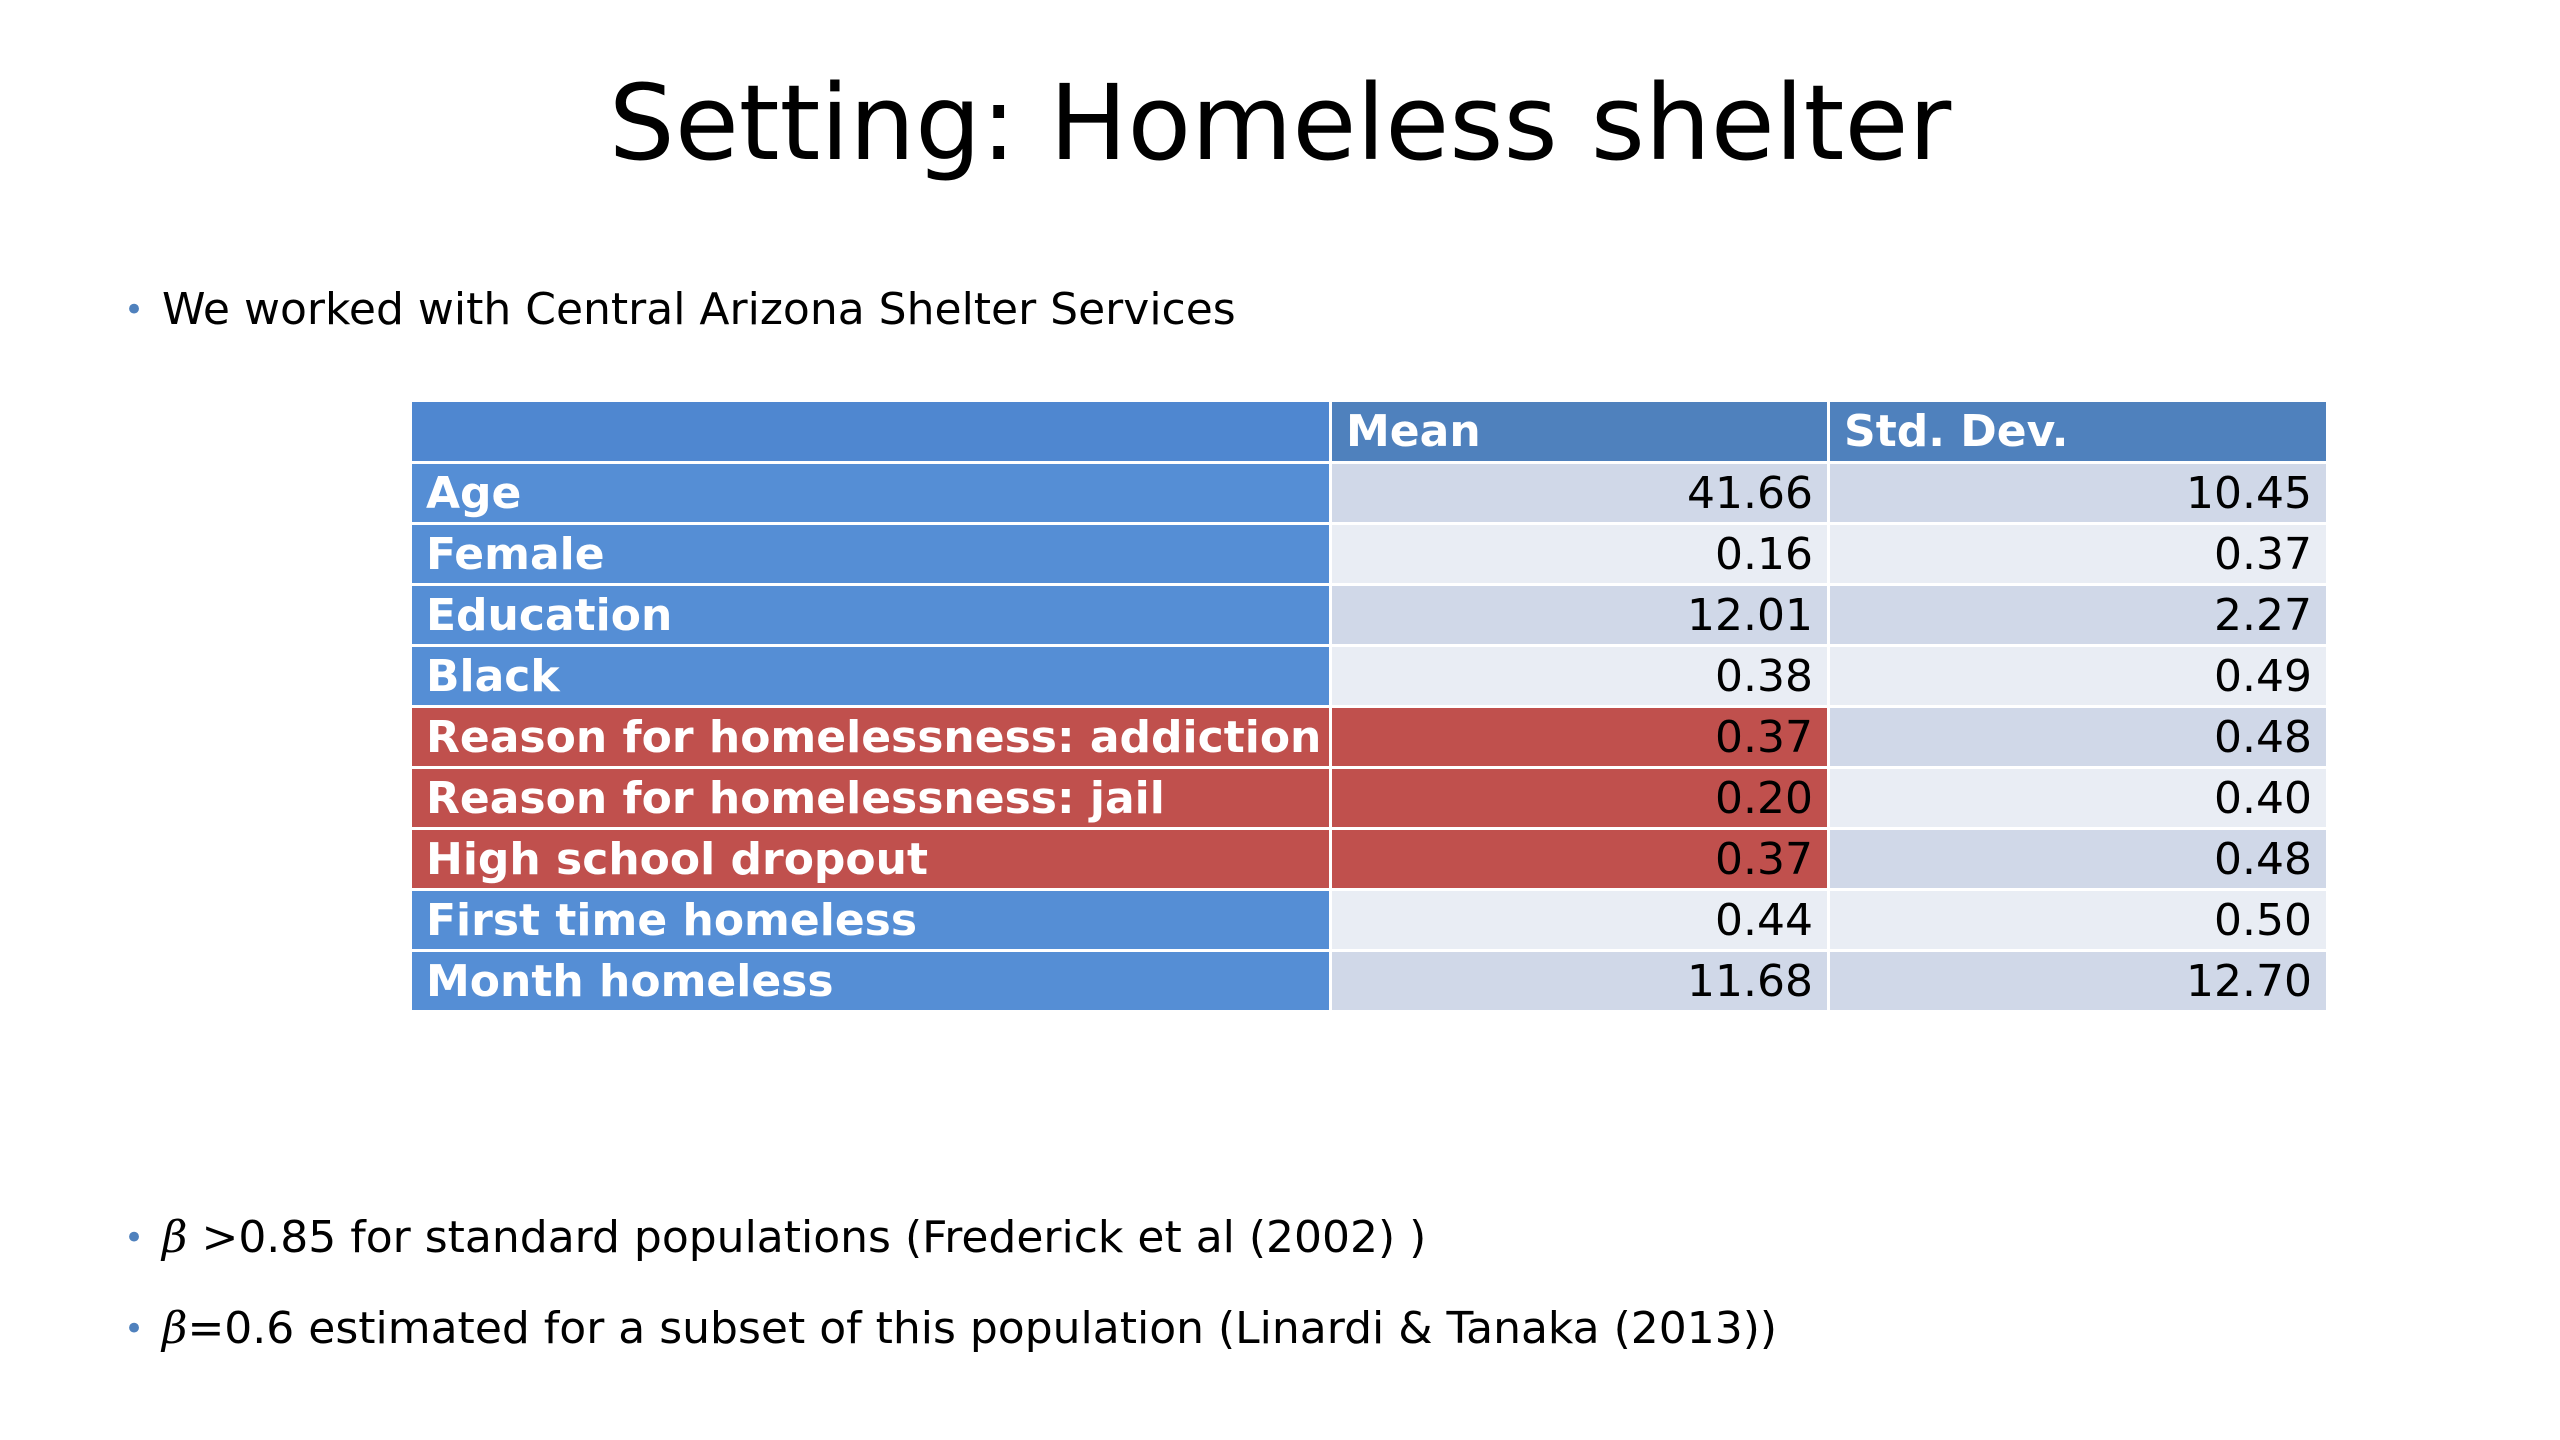 The height and width of the screenshot is (1440, 2560). Describe the element at coordinates (870, 798) in the screenshot. I see `row-label-cell: Reason for homelessness: jail` at that location.